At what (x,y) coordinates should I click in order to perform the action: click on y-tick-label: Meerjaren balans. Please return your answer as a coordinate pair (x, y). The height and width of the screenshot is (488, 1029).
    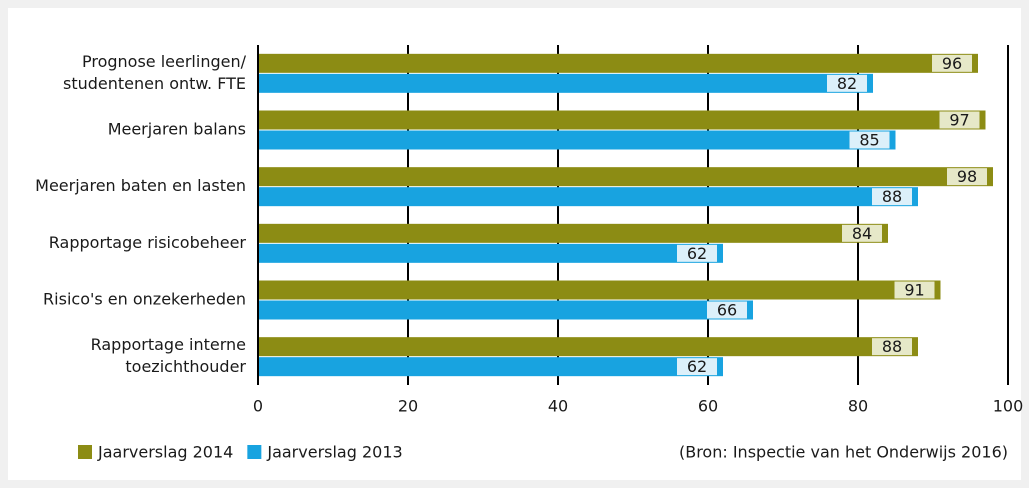
    Looking at the image, I should click on (177, 129).